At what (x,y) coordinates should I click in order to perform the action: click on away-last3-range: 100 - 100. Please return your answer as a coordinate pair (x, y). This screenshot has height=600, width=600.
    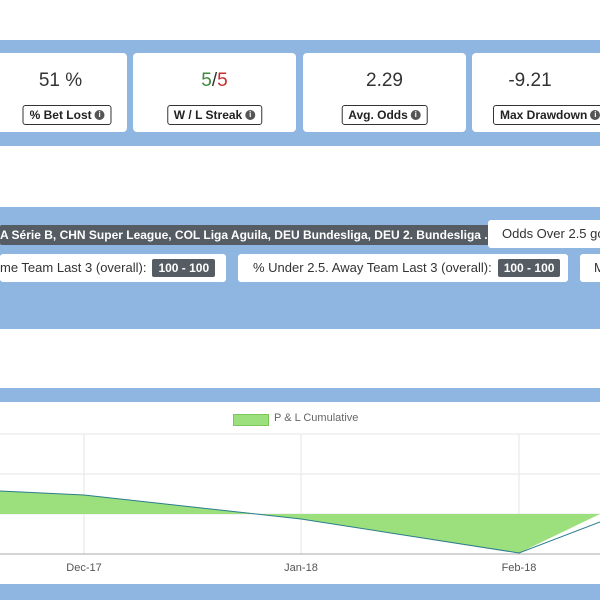
    Looking at the image, I should click on (529, 268).